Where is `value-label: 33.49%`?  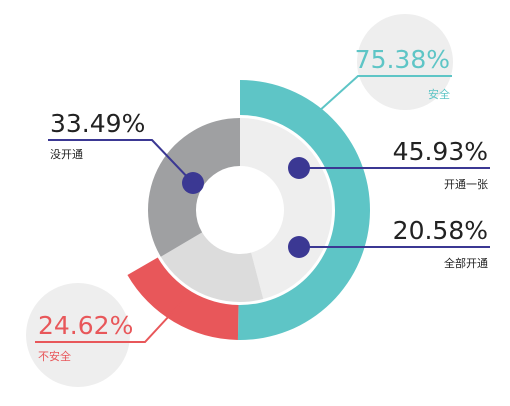 value-label: 33.49% is located at coordinates (97, 123).